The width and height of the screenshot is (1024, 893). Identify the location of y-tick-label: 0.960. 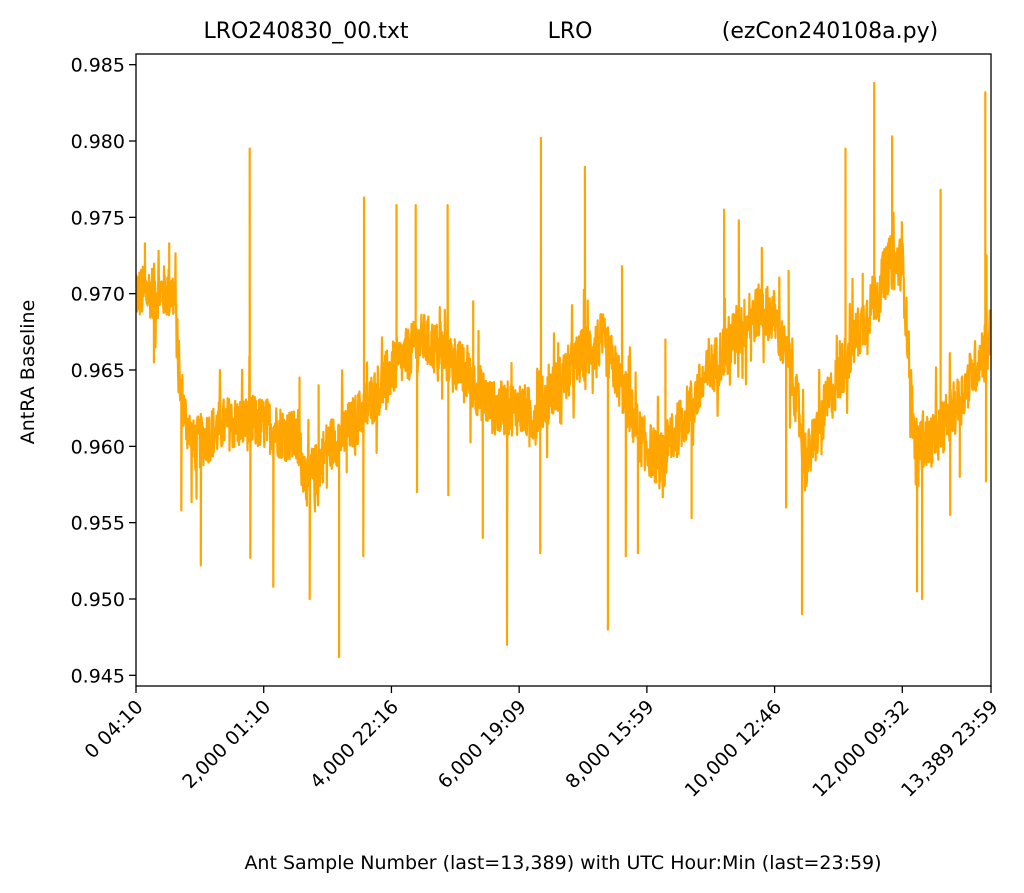
(98, 447).